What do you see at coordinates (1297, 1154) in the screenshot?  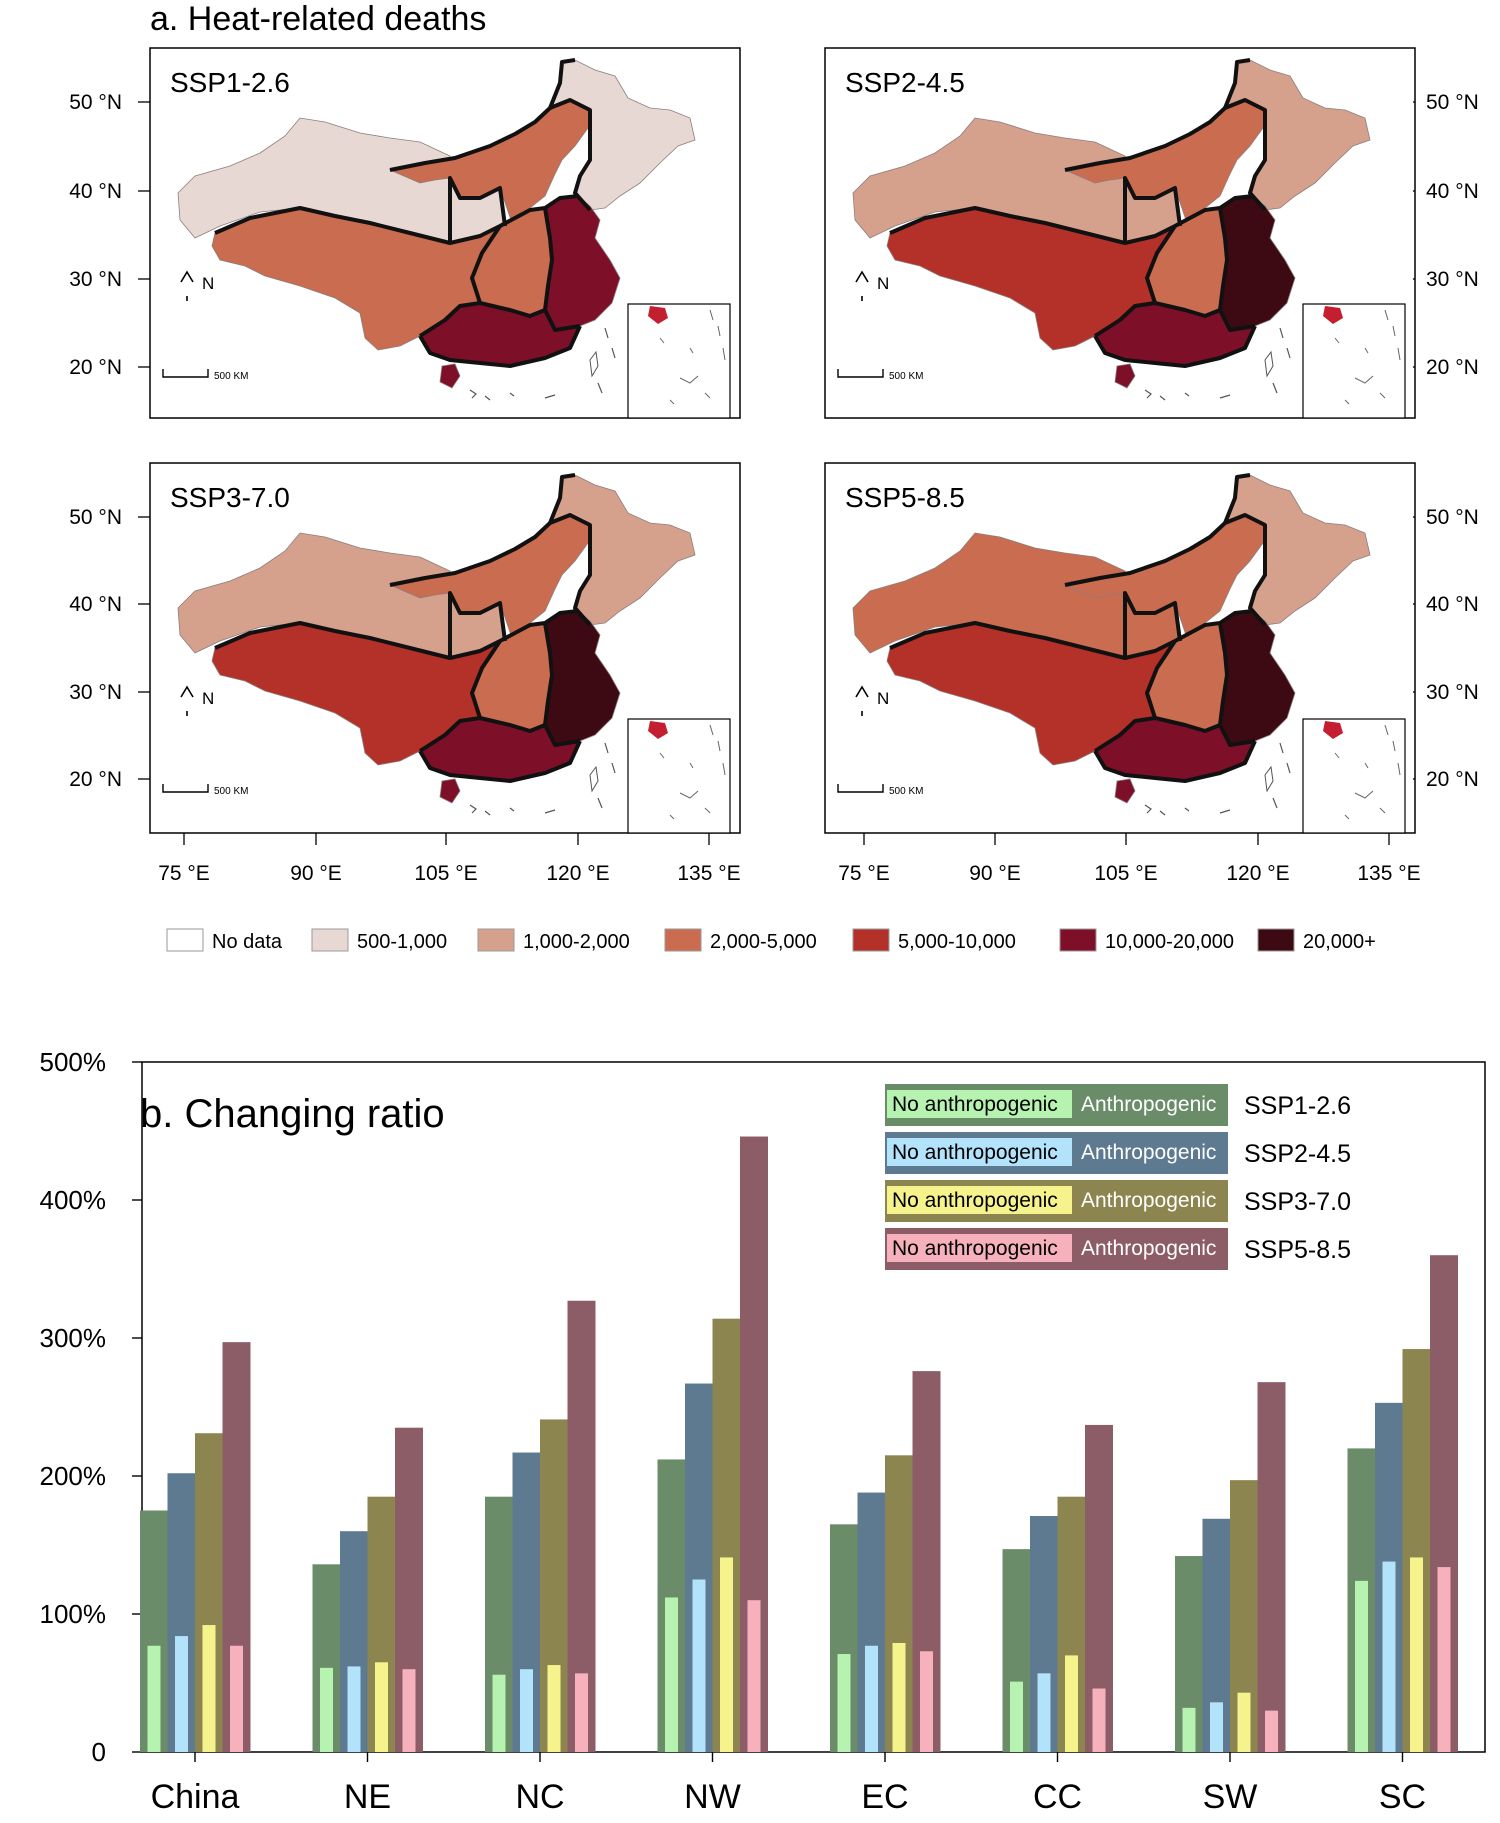 I see `legend-series-name: SSP2-4.5` at bounding box center [1297, 1154].